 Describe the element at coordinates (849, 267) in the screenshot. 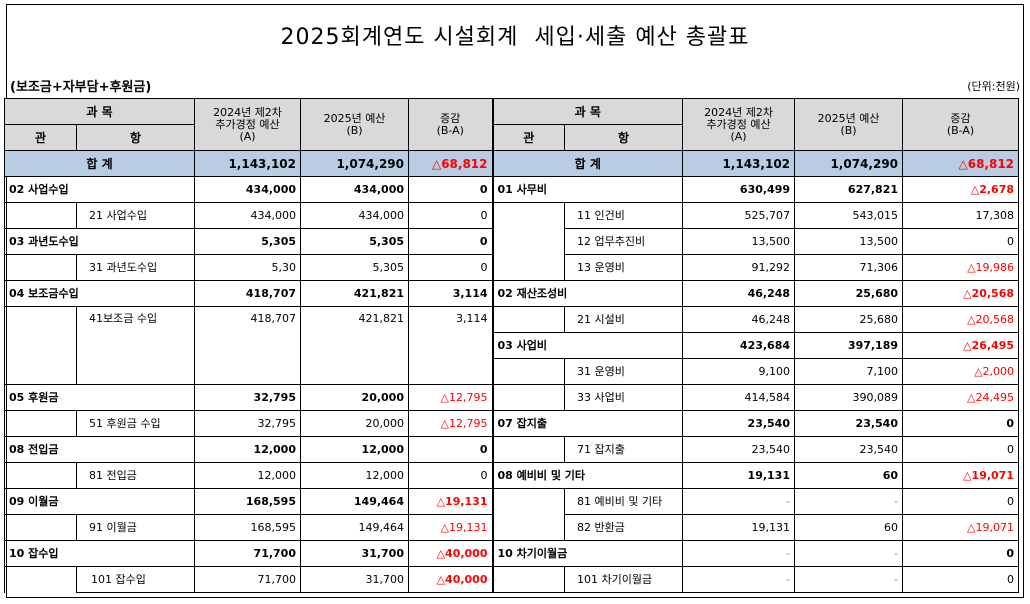

I see `right-curr-cell: 71,306` at that location.